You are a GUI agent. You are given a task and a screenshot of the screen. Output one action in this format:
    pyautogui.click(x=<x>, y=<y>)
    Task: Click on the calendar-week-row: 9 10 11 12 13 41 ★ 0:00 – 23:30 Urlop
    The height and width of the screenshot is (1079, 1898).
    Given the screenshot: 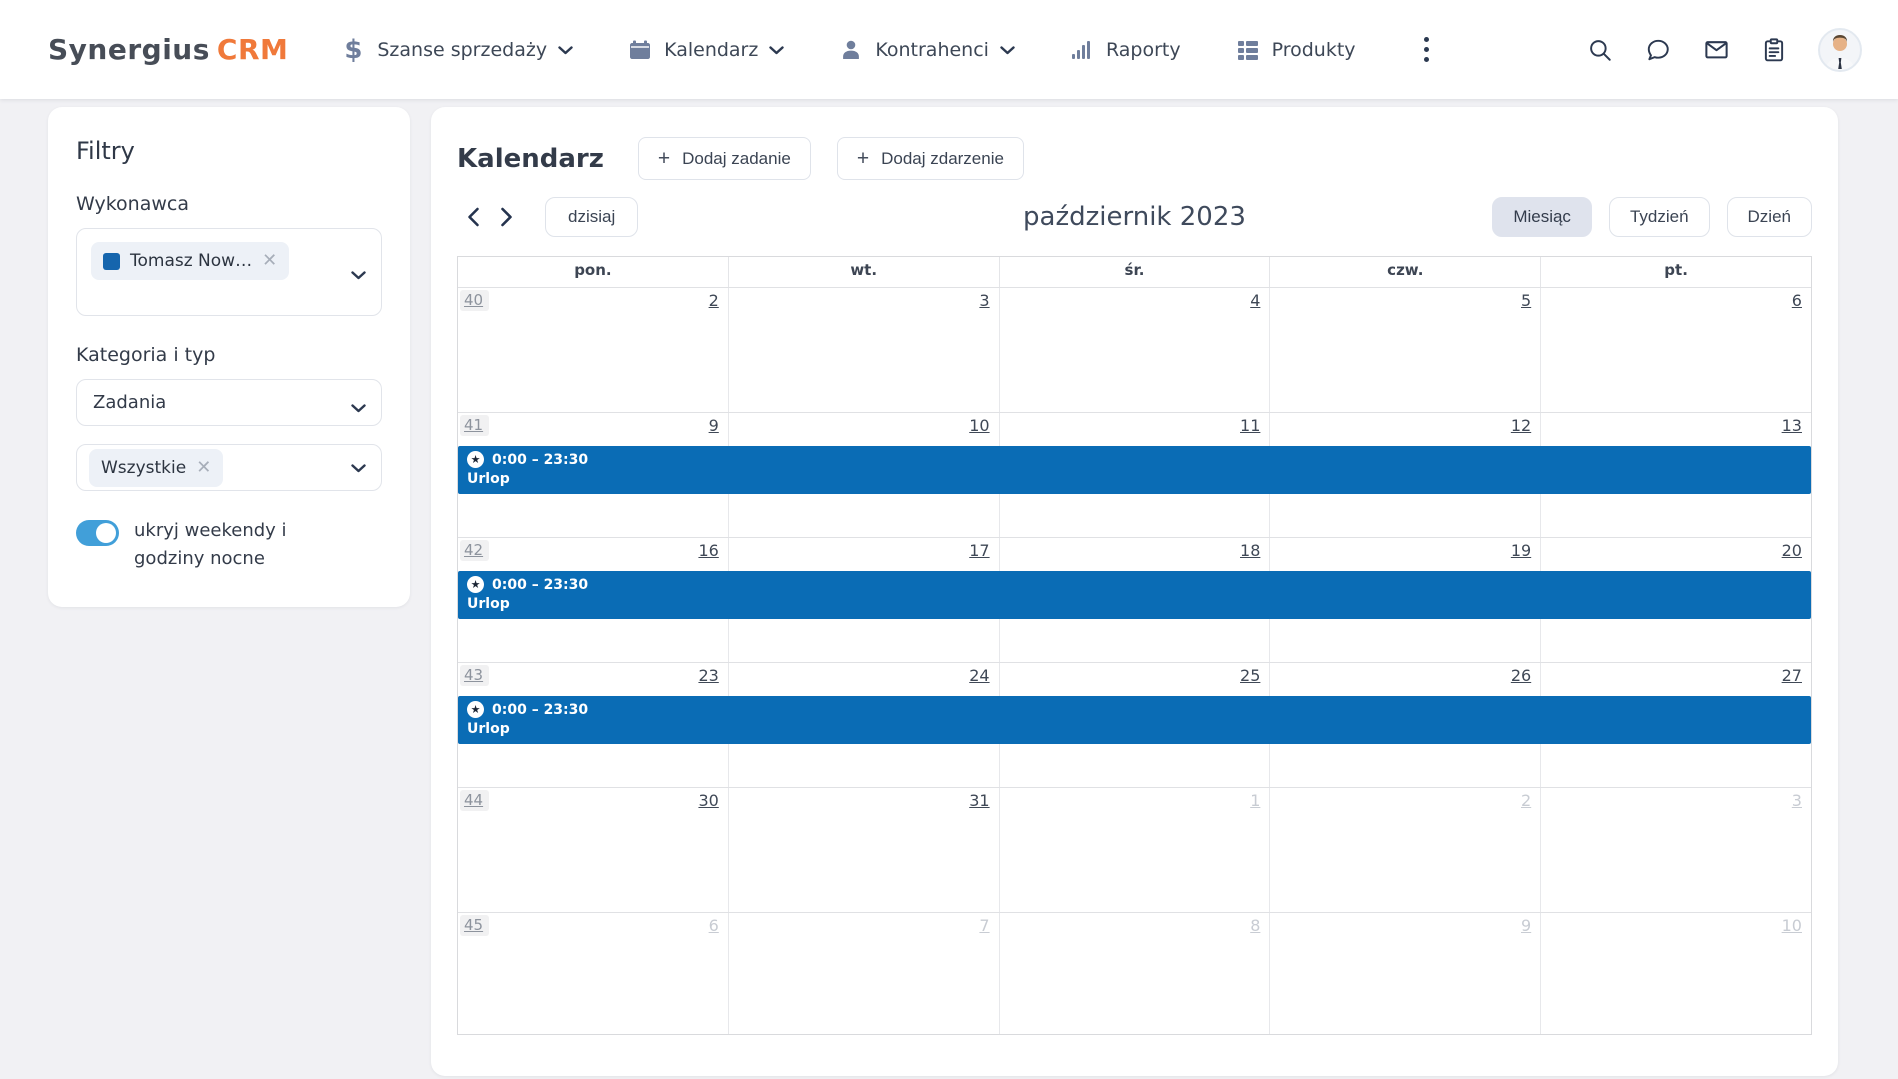 What is the action you would take?
    pyautogui.click(x=1134, y=474)
    